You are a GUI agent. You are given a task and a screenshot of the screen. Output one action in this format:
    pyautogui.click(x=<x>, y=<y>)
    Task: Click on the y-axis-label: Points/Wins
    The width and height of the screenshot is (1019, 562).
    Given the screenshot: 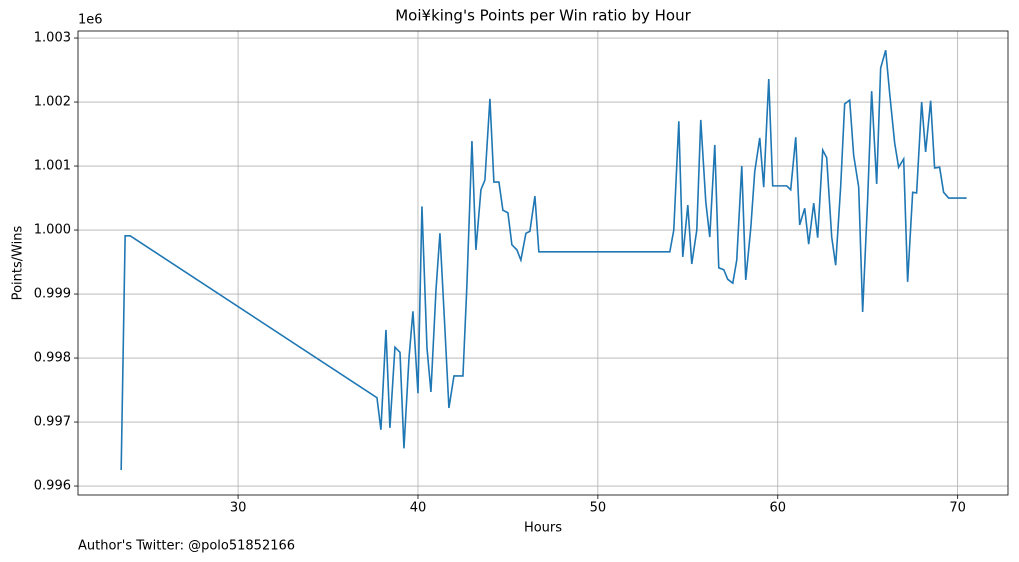 What is the action you would take?
    pyautogui.click(x=18, y=262)
    